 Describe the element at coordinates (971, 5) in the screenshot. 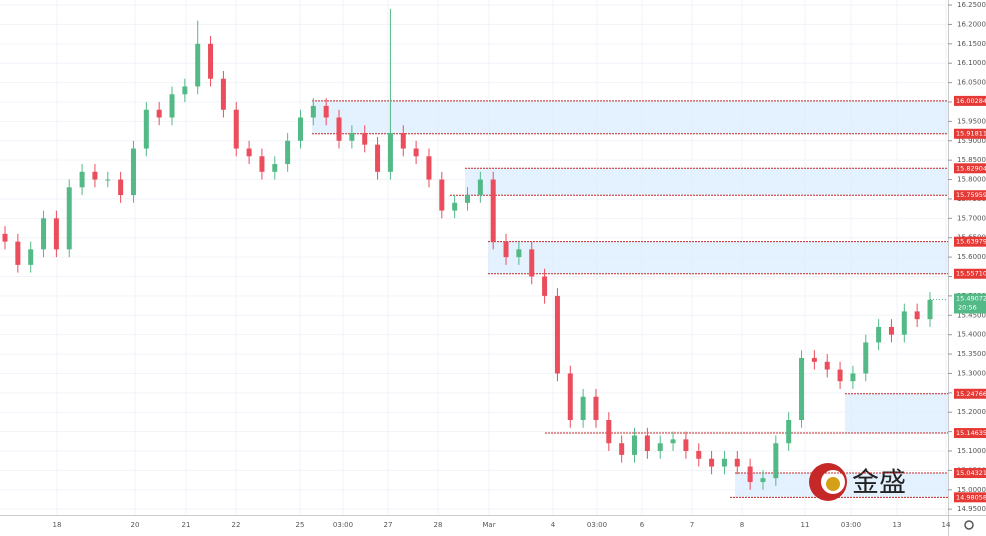

I see `y-tick-label: 16.25000` at that location.